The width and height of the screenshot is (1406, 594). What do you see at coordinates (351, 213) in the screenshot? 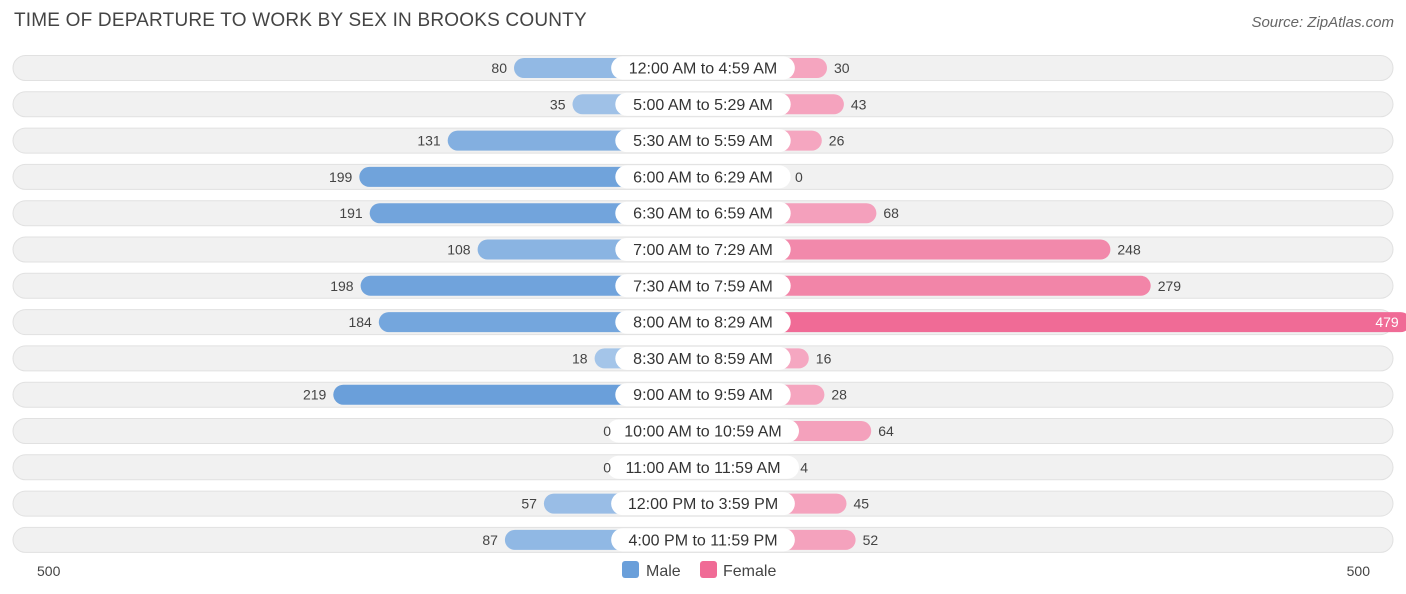
I see `male-value-label: 191` at bounding box center [351, 213].